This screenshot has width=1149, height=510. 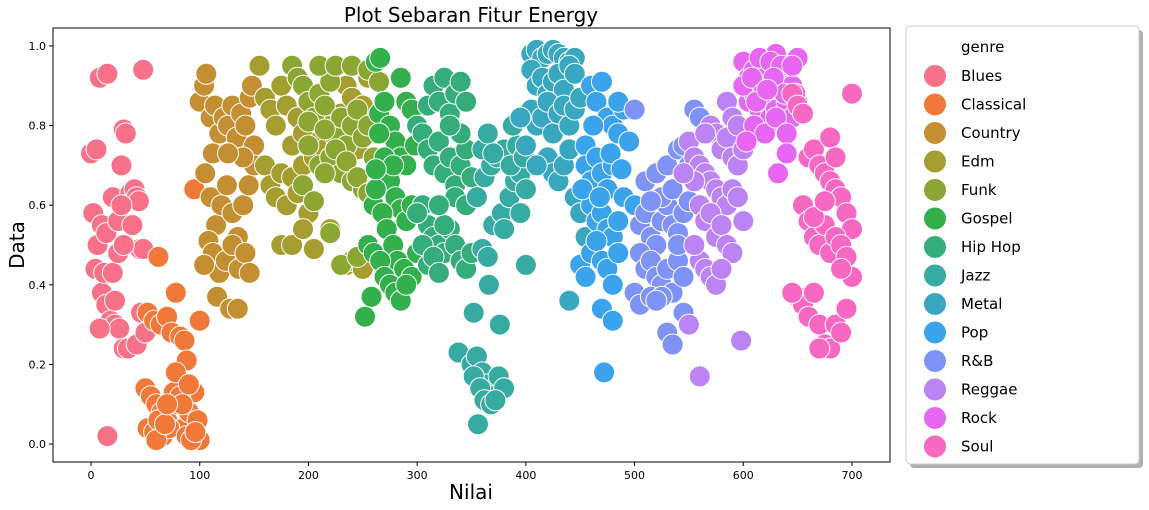 I want to click on legend-label: Classical, so click(x=993, y=105).